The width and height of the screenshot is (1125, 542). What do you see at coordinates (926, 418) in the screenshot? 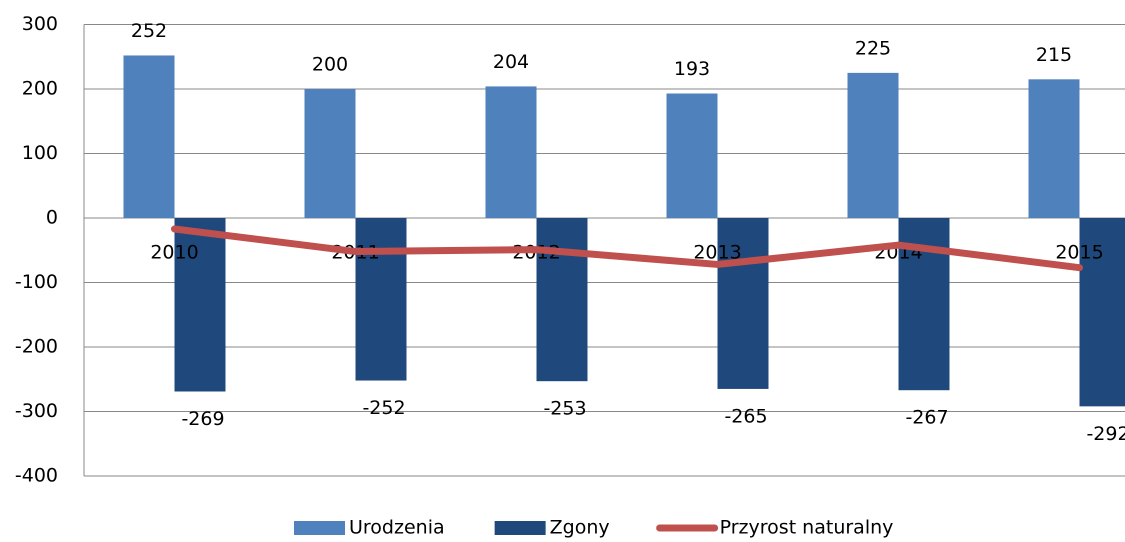
I see `data-label: -267` at bounding box center [926, 418].